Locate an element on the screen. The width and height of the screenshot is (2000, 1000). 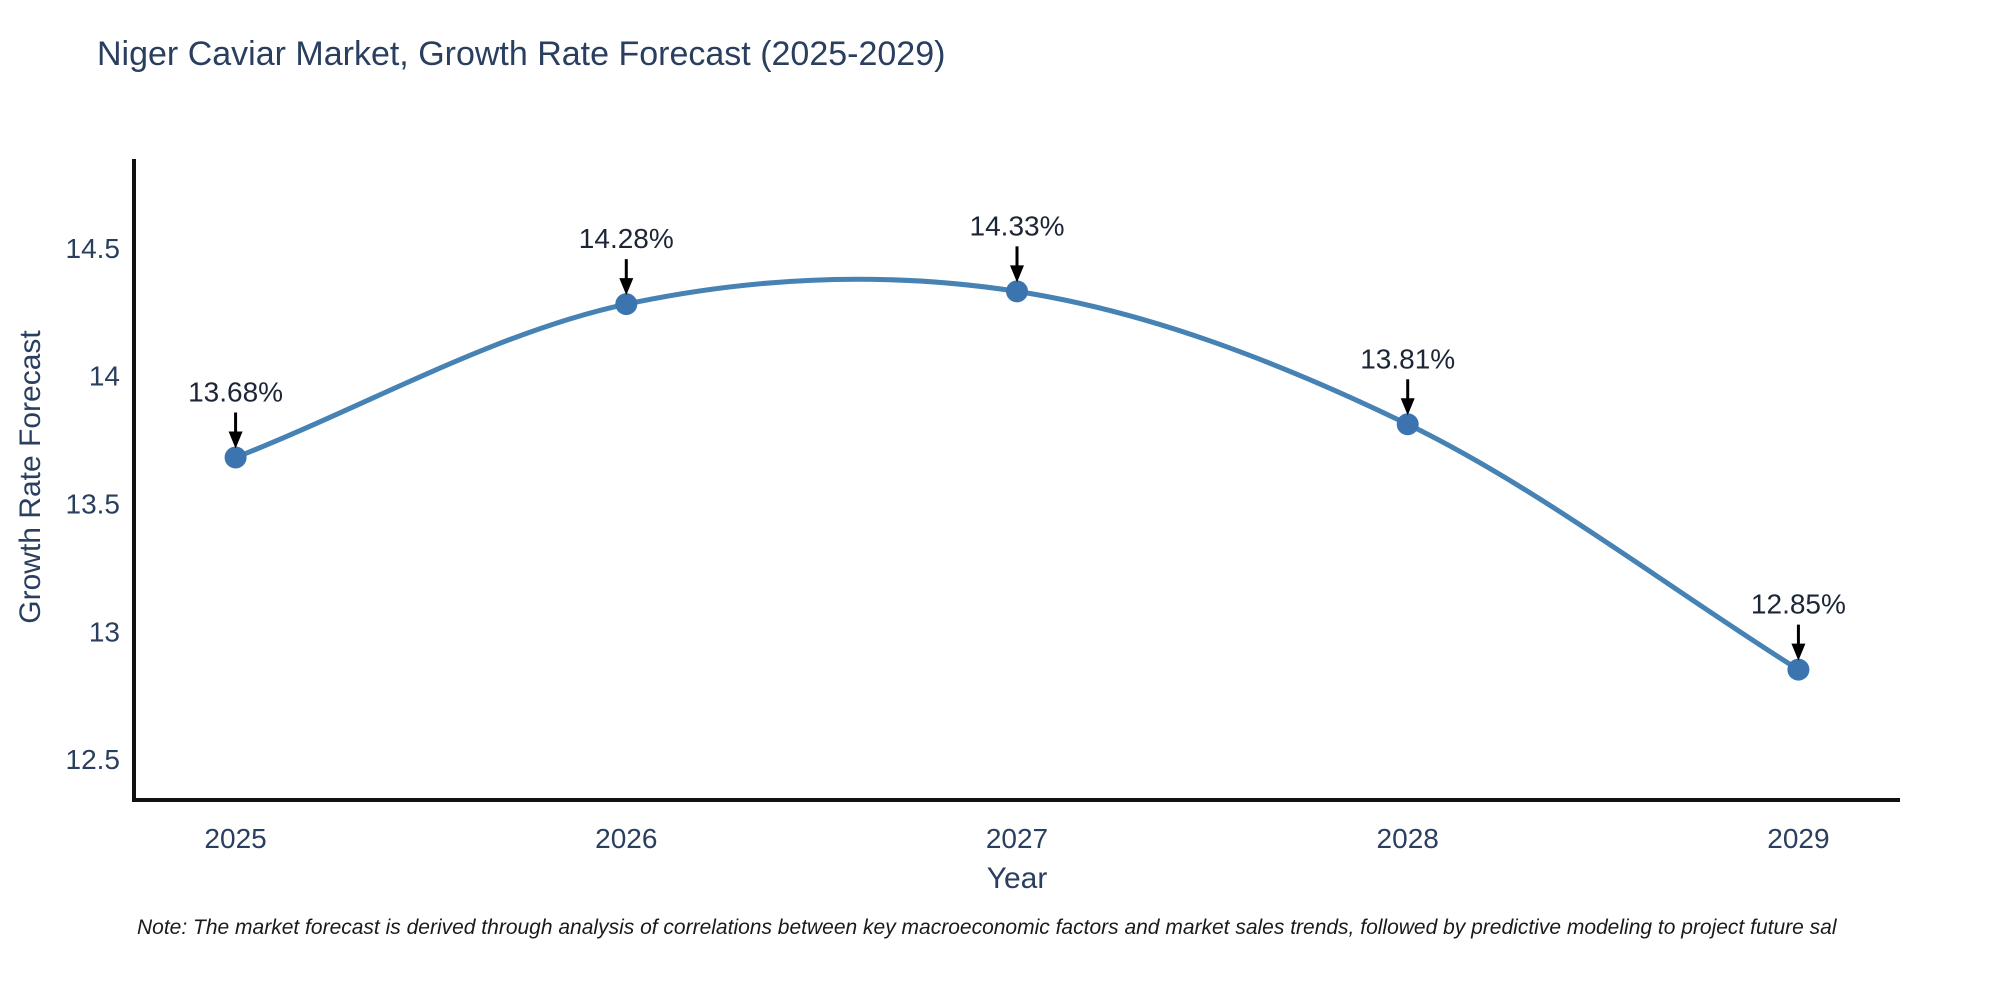
x-tick-label: 2025 is located at coordinates (235, 838).